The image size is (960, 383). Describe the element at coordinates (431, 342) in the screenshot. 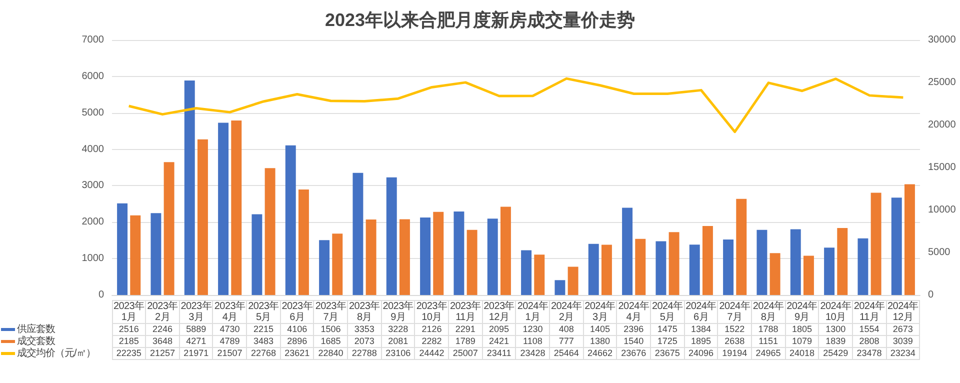

I see `data-label: 2282` at that location.